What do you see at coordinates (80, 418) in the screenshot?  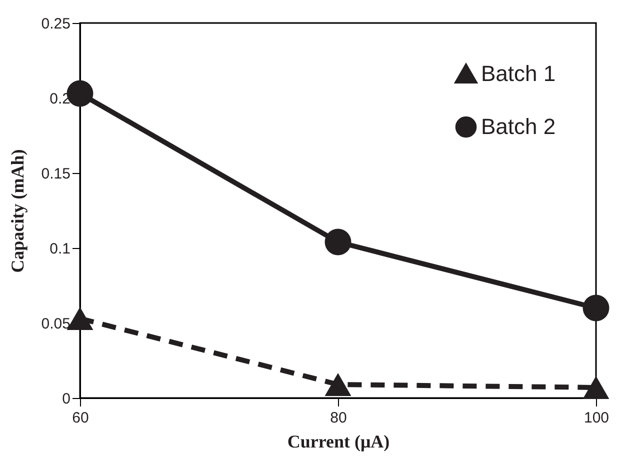 I see `x-tick-label: 60` at bounding box center [80, 418].